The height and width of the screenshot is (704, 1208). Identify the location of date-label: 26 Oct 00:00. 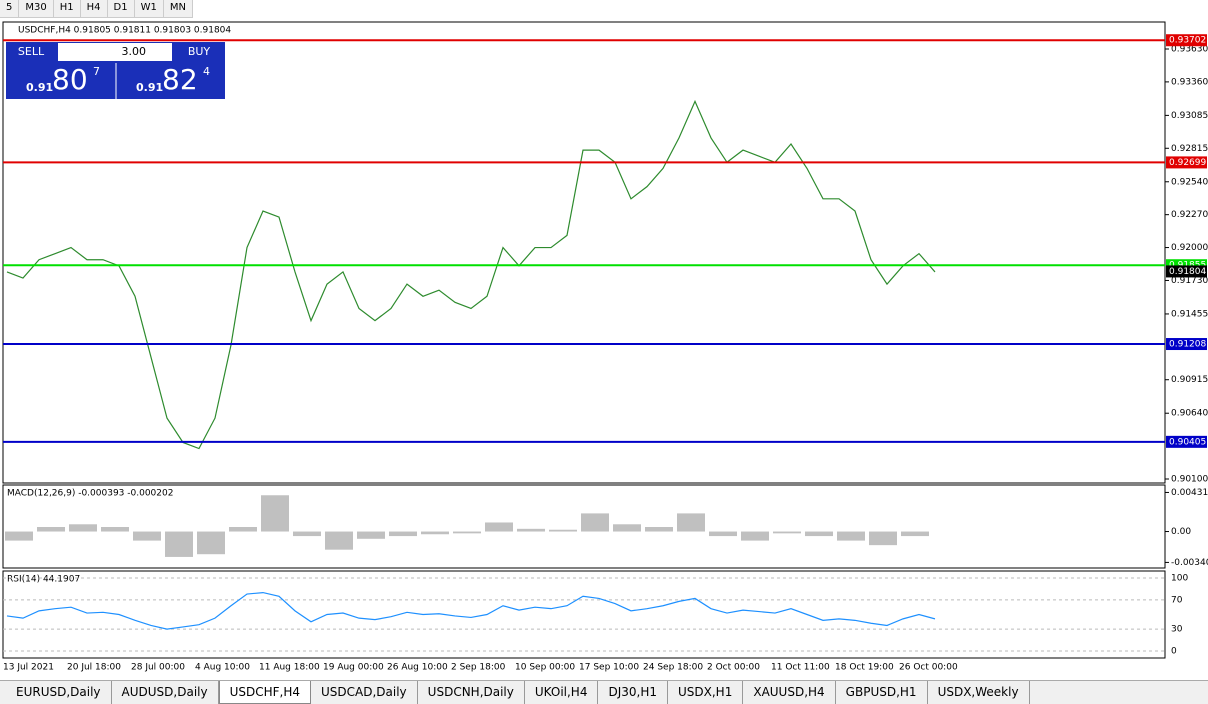
(928, 668).